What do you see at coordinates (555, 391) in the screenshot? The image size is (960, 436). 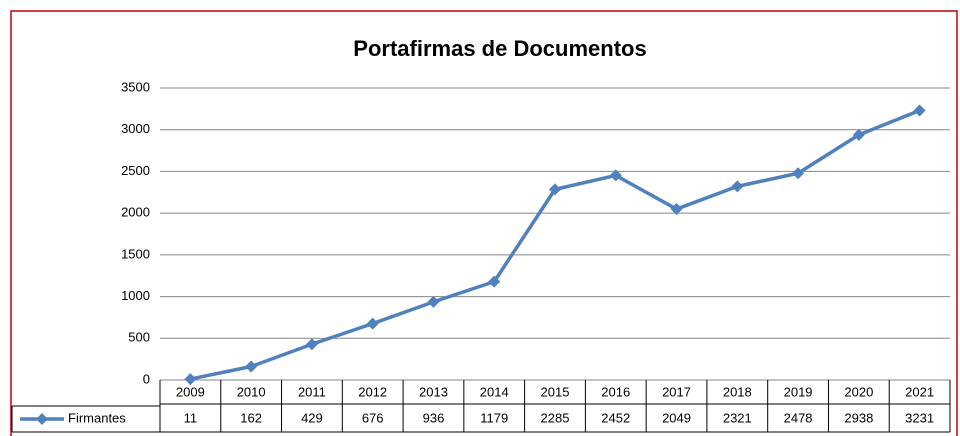 I see `x-tick-label: 2015` at bounding box center [555, 391].